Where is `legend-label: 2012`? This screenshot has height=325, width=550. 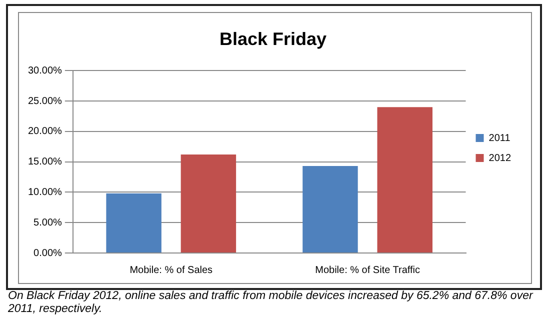 legend-label: 2012 is located at coordinates (500, 158).